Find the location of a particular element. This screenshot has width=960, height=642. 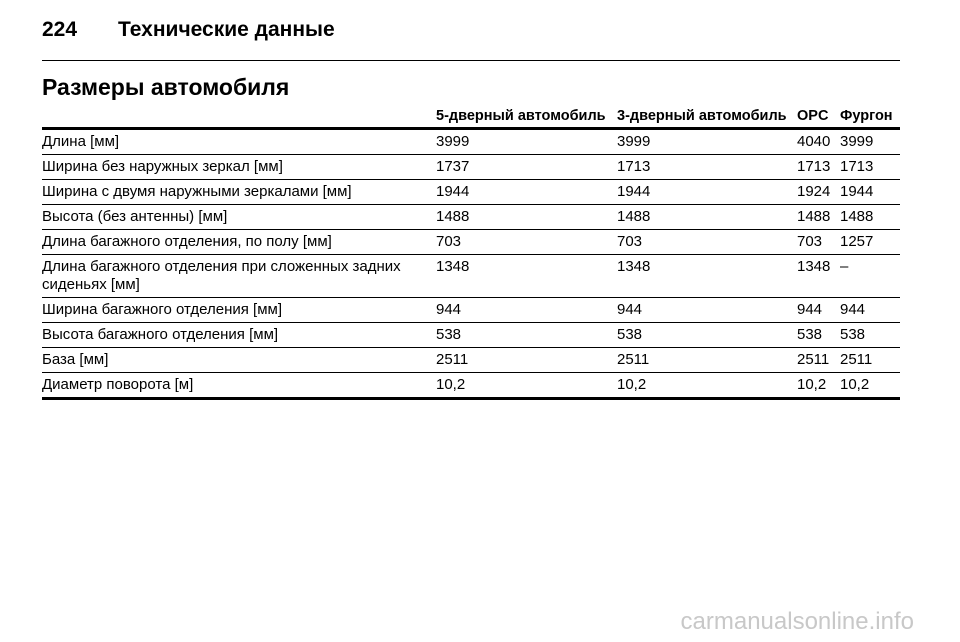

column-header is located at coordinates (239, 118).